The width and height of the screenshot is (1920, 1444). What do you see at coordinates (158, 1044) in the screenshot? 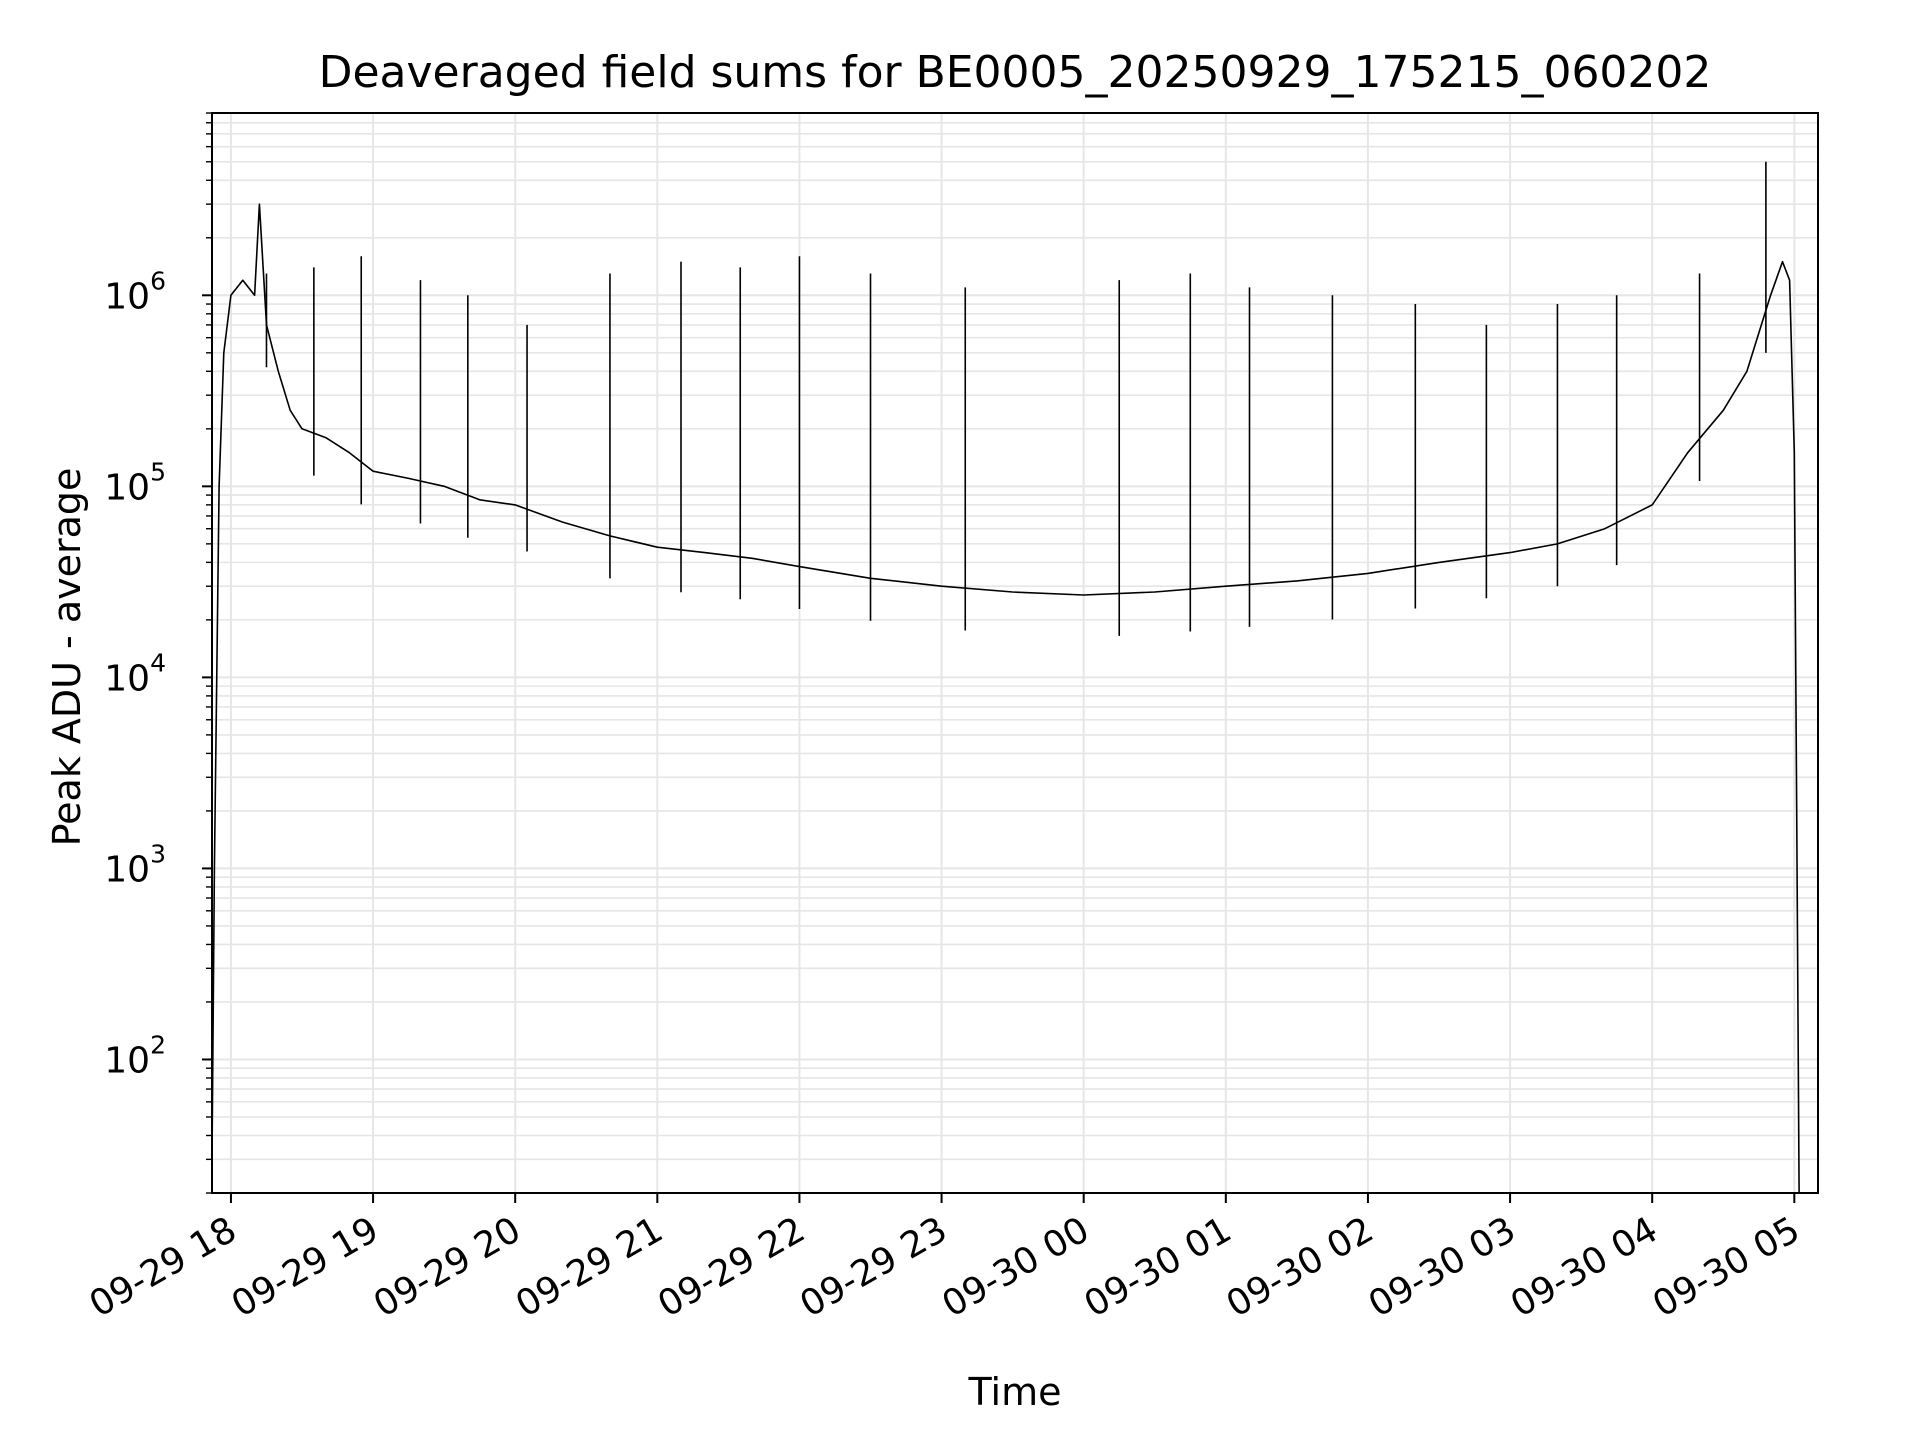
I see `y-tick-exponent: 2` at bounding box center [158, 1044].